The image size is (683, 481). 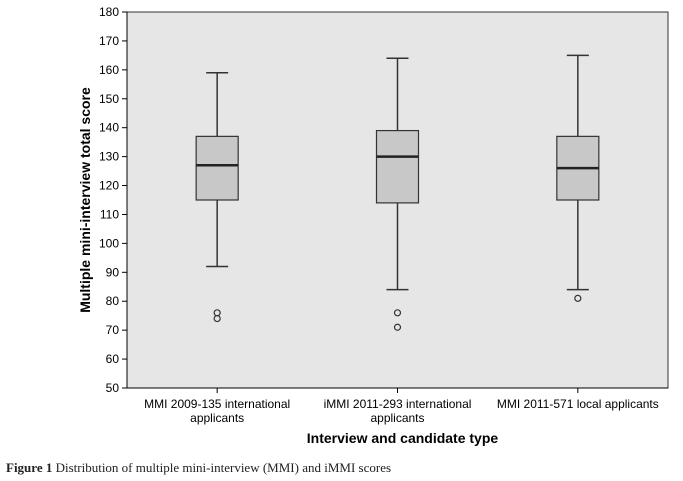 I want to click on y-tick-label: 130, so click(x=109, y=157).